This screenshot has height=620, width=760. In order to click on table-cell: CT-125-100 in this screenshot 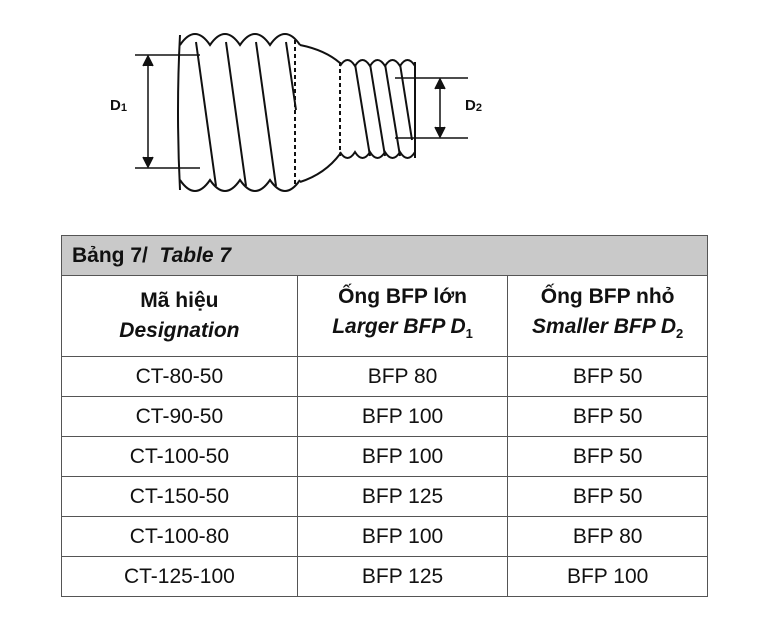, I will do `click(179, 576)`.